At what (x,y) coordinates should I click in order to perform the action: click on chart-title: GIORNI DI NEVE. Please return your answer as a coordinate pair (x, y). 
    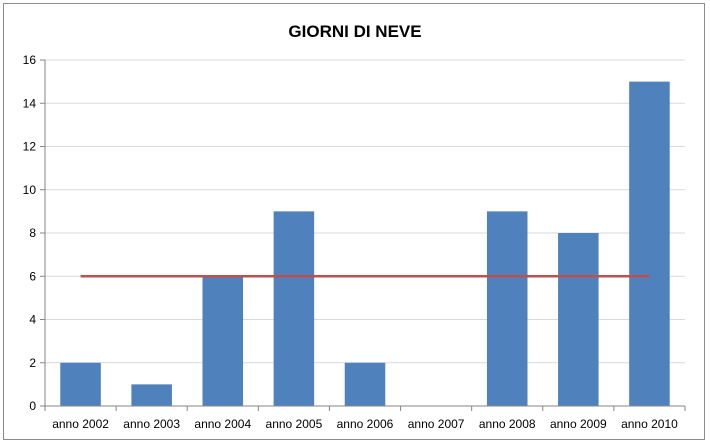
    Looking at the image, I should click on (355, 31).